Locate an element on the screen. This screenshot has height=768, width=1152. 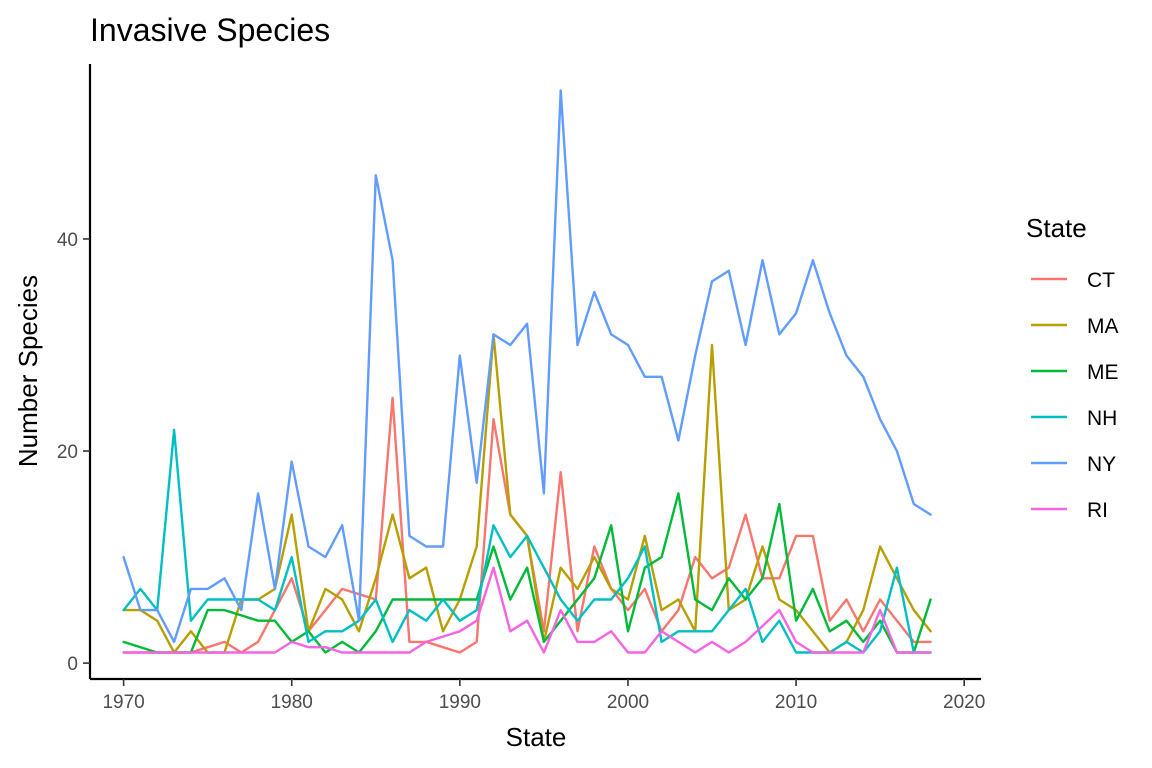
x-tick-label: 2000 is located at coordinates (628, 702).